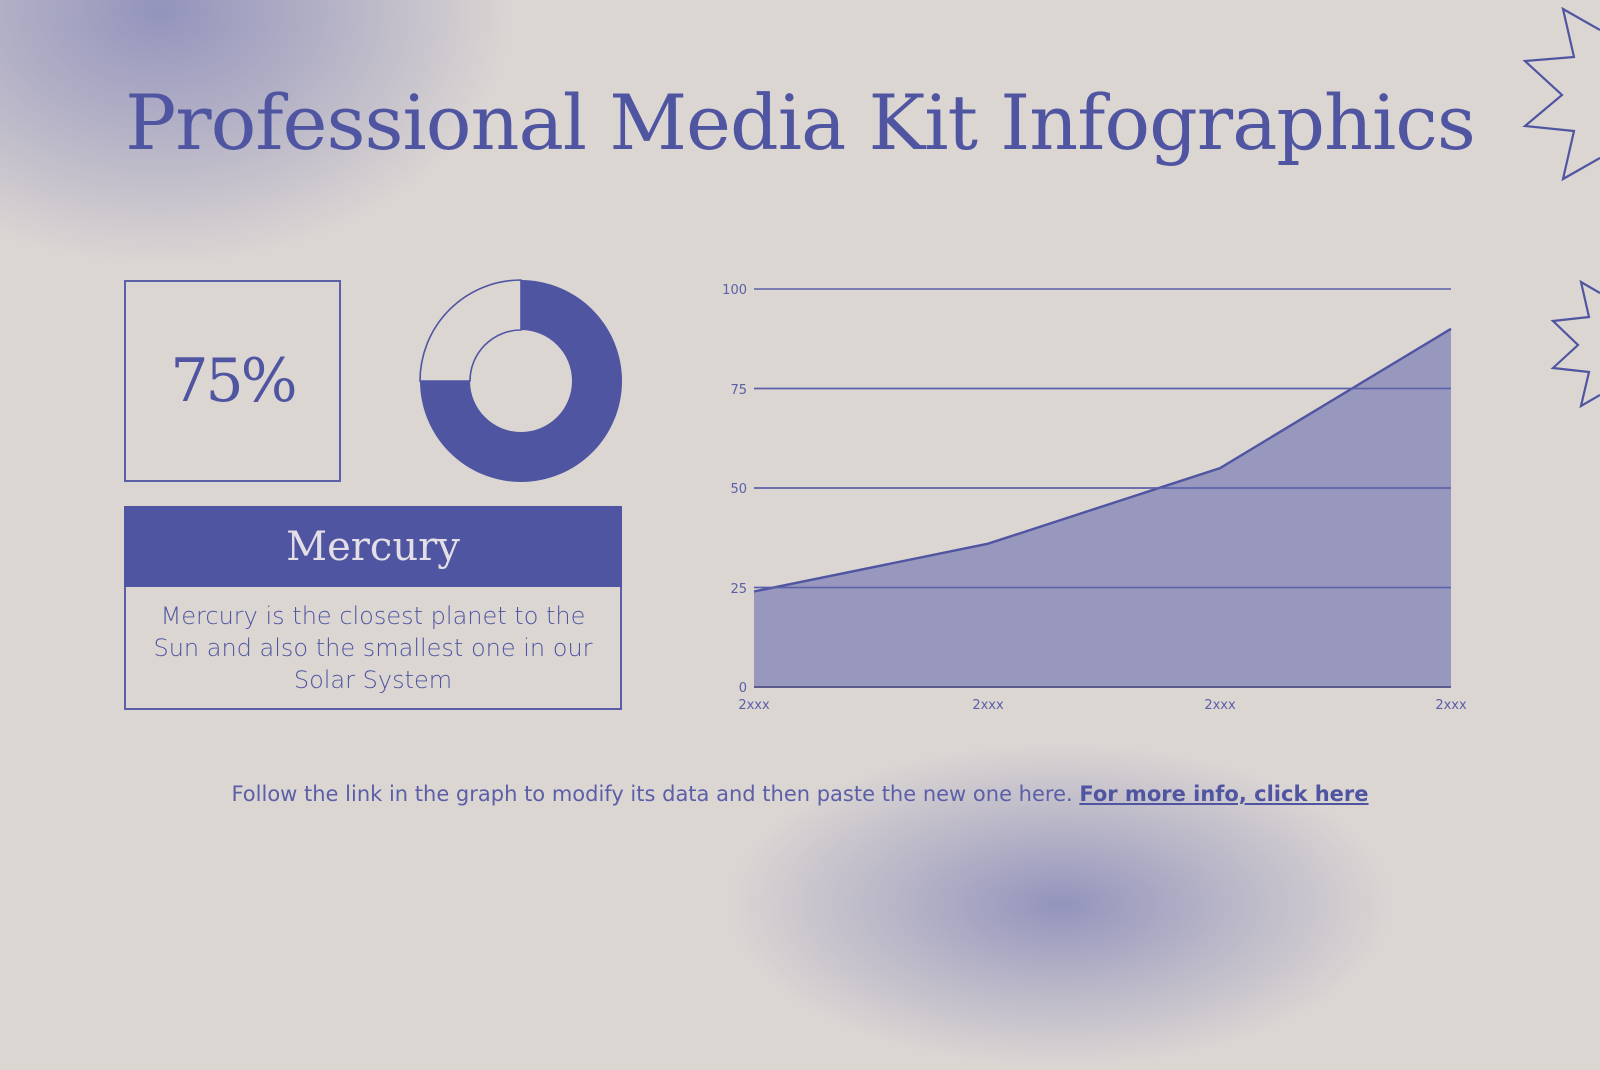 Image resolution: width=1600 pixels, height=1070 pixels. I want to click on more-info-link: For more info, click here, so click(1224, 794).